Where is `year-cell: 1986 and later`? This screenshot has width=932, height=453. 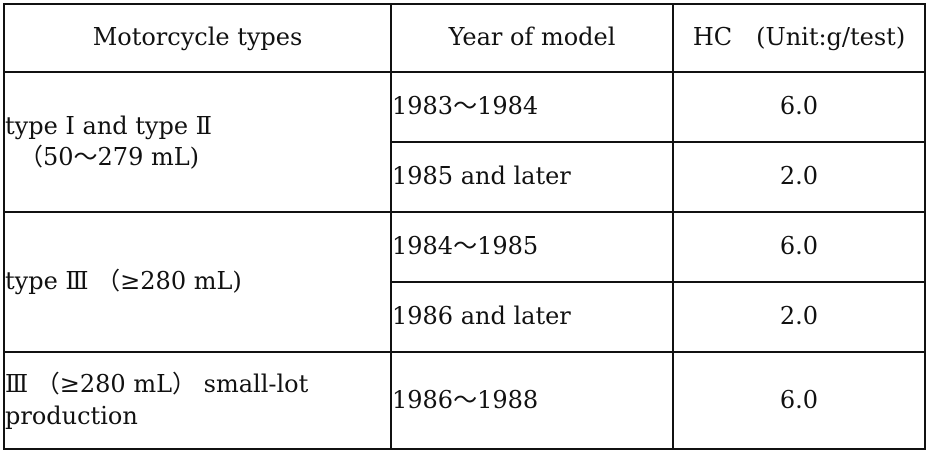 year-cell: 1986 and later is located at coordinates (532, 317).